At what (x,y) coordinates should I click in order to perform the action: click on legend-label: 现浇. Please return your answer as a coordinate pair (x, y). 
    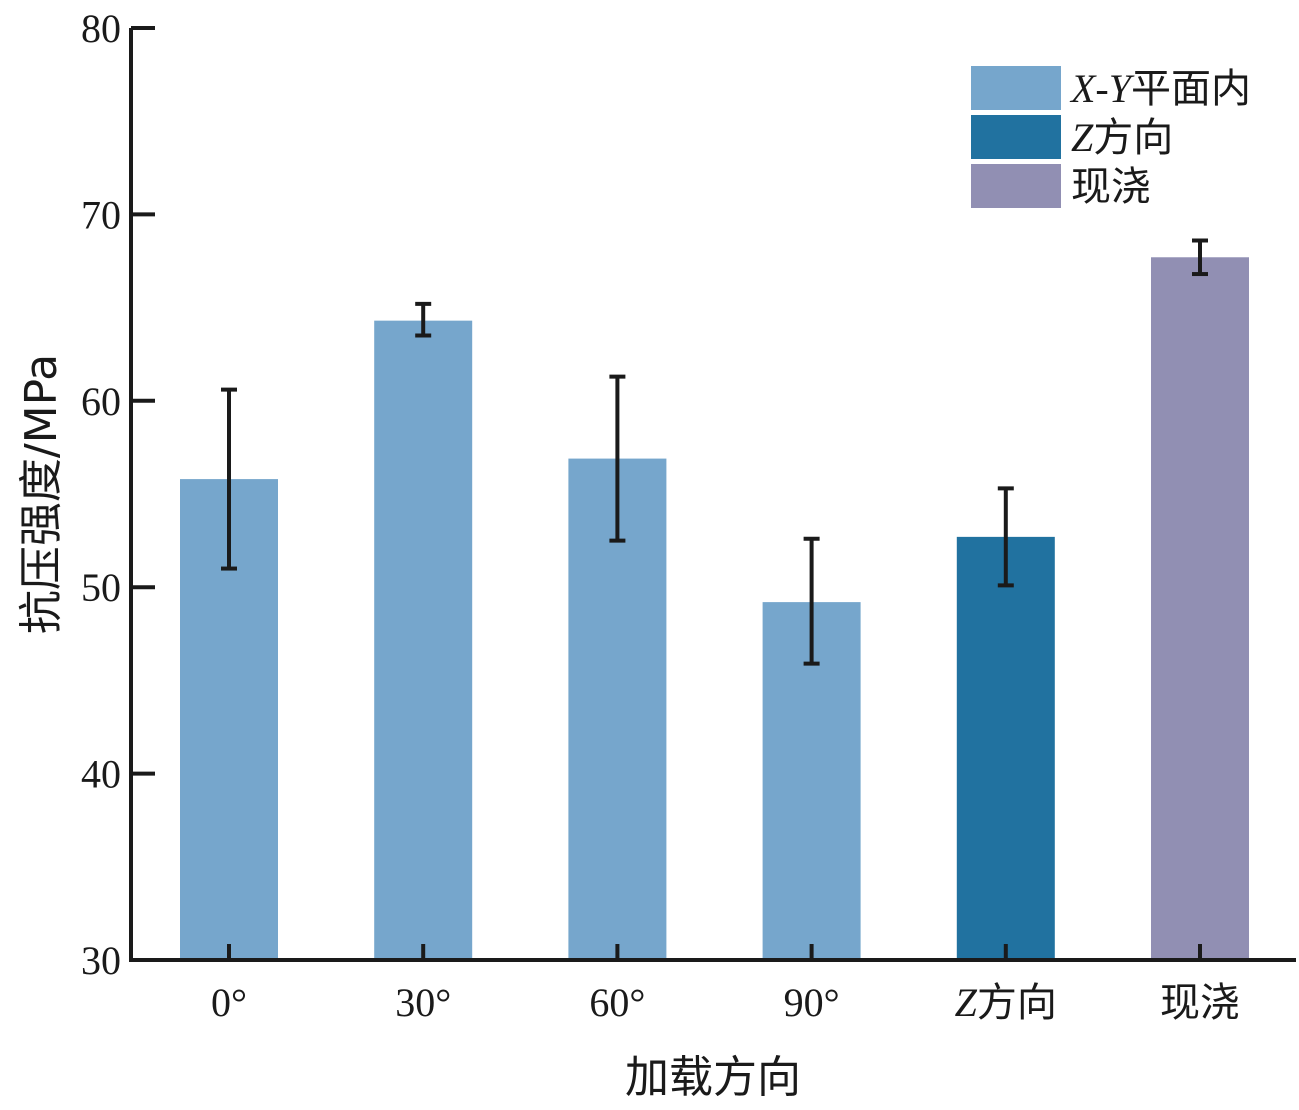
    Looking at the image, I should click on (1111, 187).